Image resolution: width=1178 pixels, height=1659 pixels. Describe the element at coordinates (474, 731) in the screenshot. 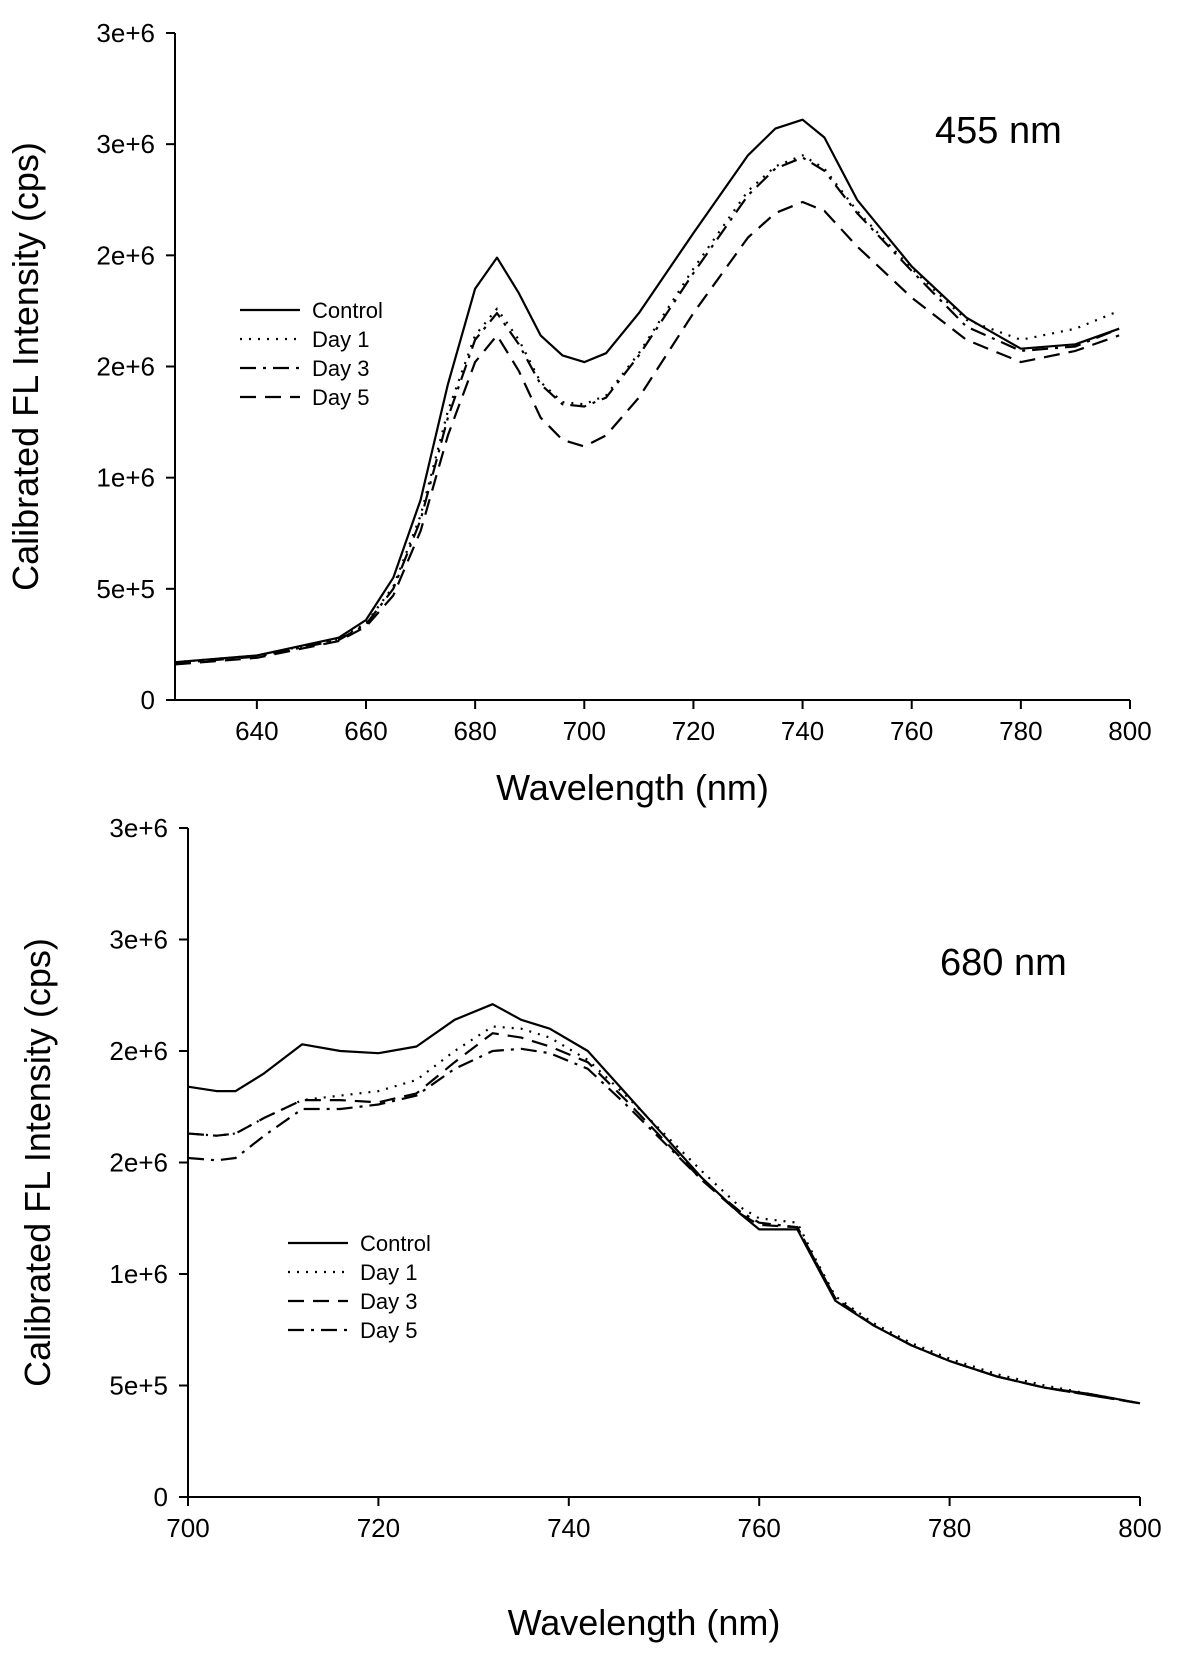

I see `x-tick-label: 680` at that location.